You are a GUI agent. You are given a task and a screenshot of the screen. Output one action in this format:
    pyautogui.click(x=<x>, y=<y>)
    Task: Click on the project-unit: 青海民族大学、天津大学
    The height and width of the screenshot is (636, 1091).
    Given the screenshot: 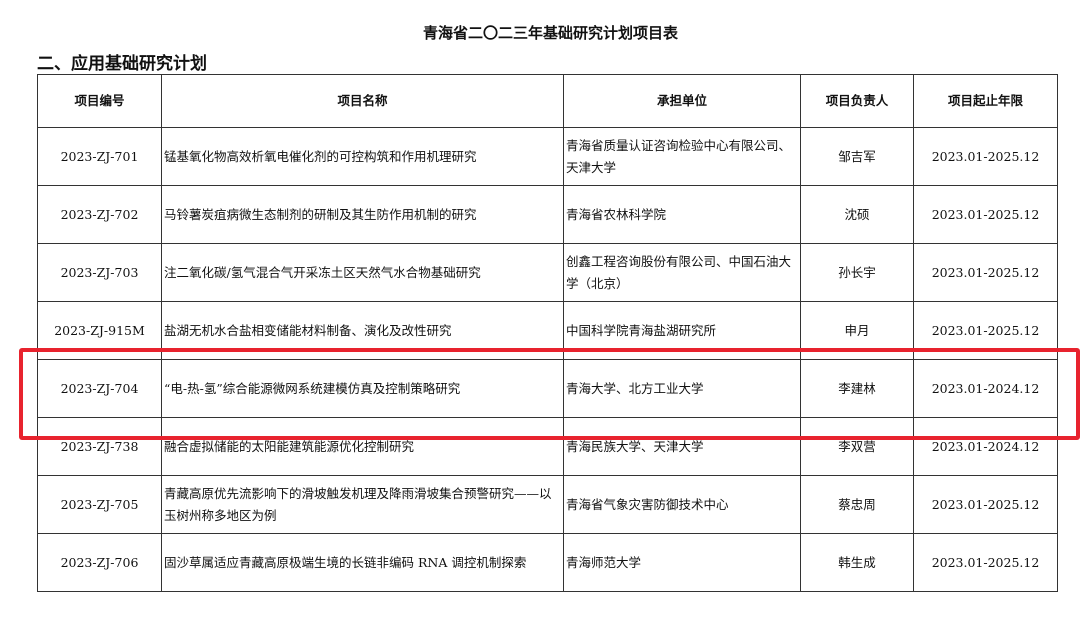 What is the action you would take?
    pyautogui.click(x=682, y=446)
    